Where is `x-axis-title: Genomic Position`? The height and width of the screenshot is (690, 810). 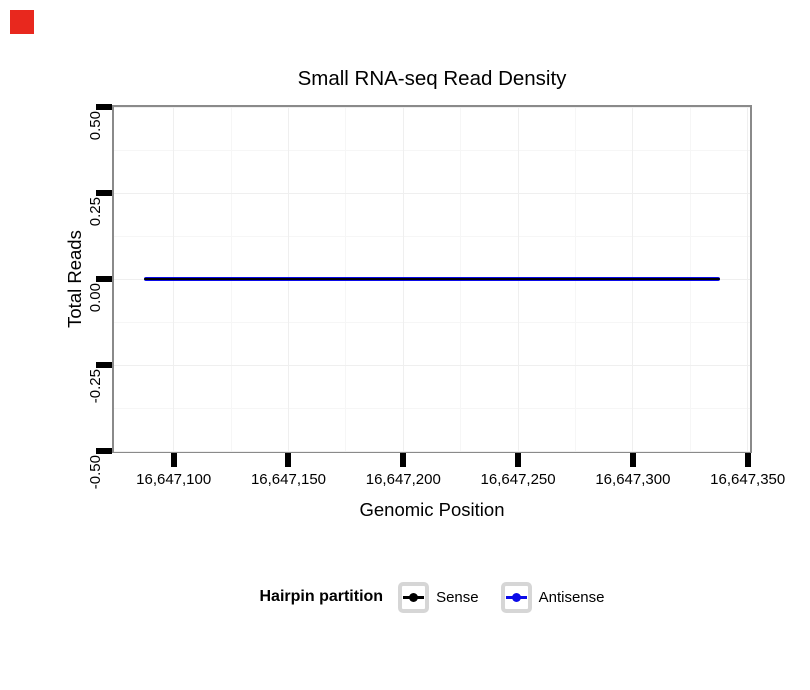
x-axis-title: Genomic Position is located at coordinates (432, 509).